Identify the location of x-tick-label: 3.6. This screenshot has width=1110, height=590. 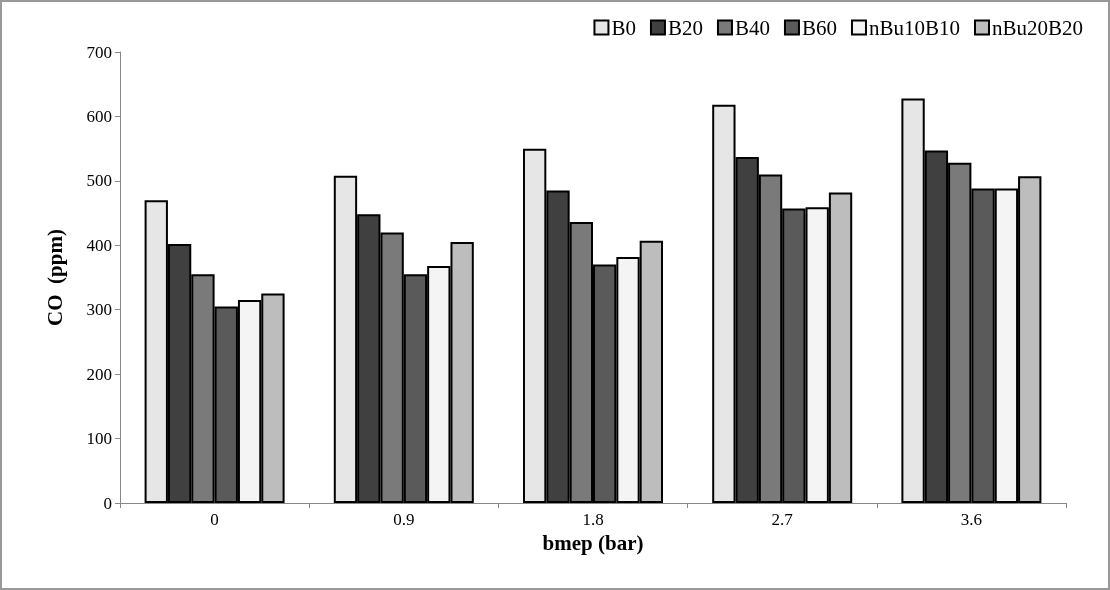
(971, 519).